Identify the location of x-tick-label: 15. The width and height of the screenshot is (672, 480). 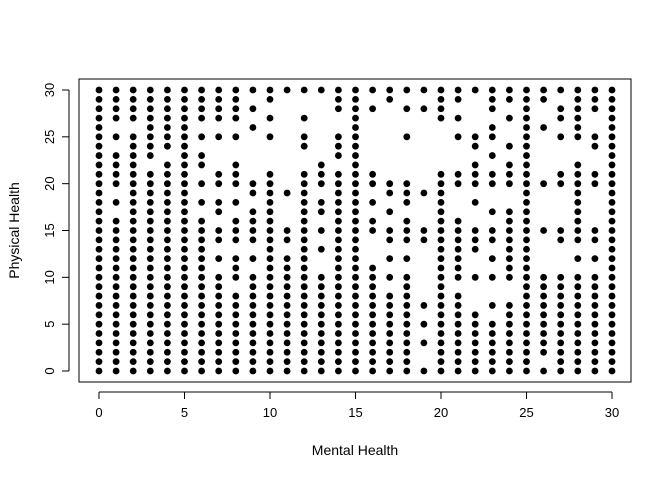
(355, 412).